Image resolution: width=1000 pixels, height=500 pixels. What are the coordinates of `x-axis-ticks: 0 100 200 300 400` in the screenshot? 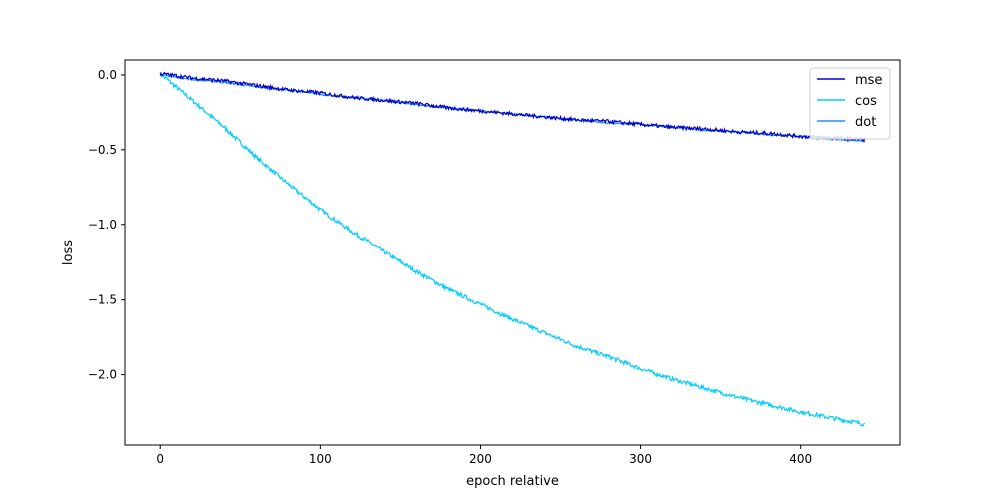 It's located at (484, 455).